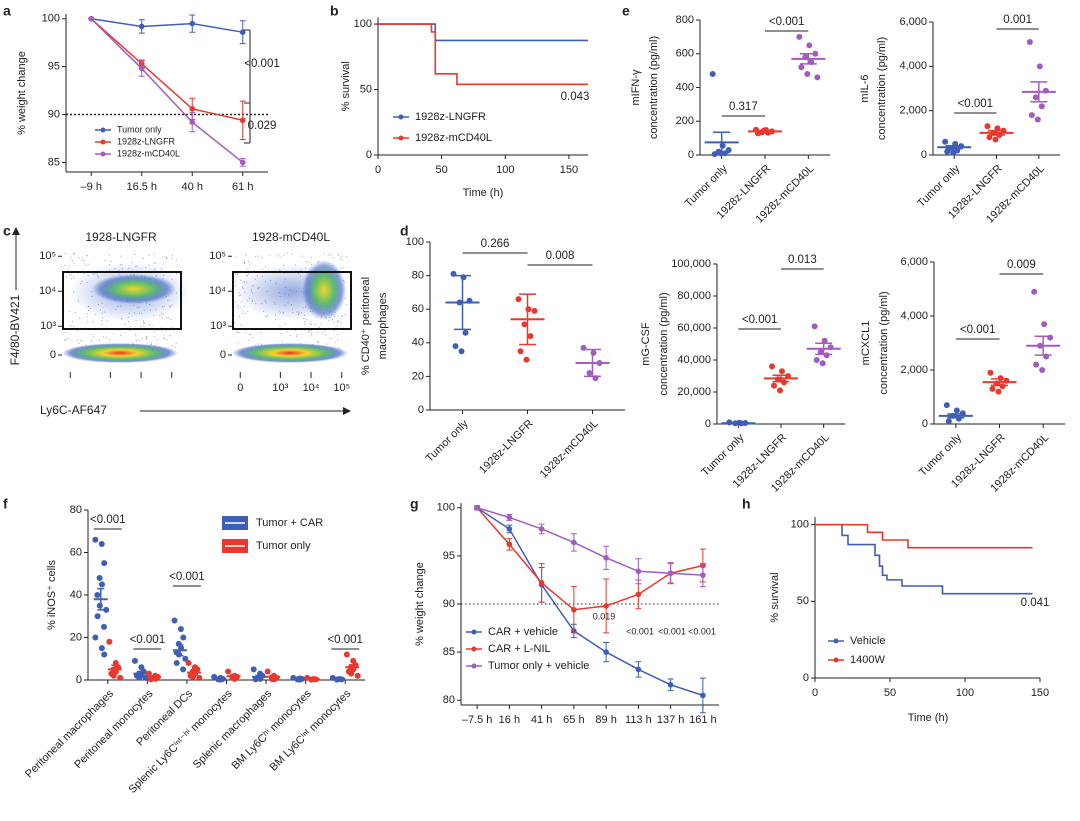  Describe the element at coordinates (694, 296) in the screenshot. I see `y-tick-label: 80,000` at that location.